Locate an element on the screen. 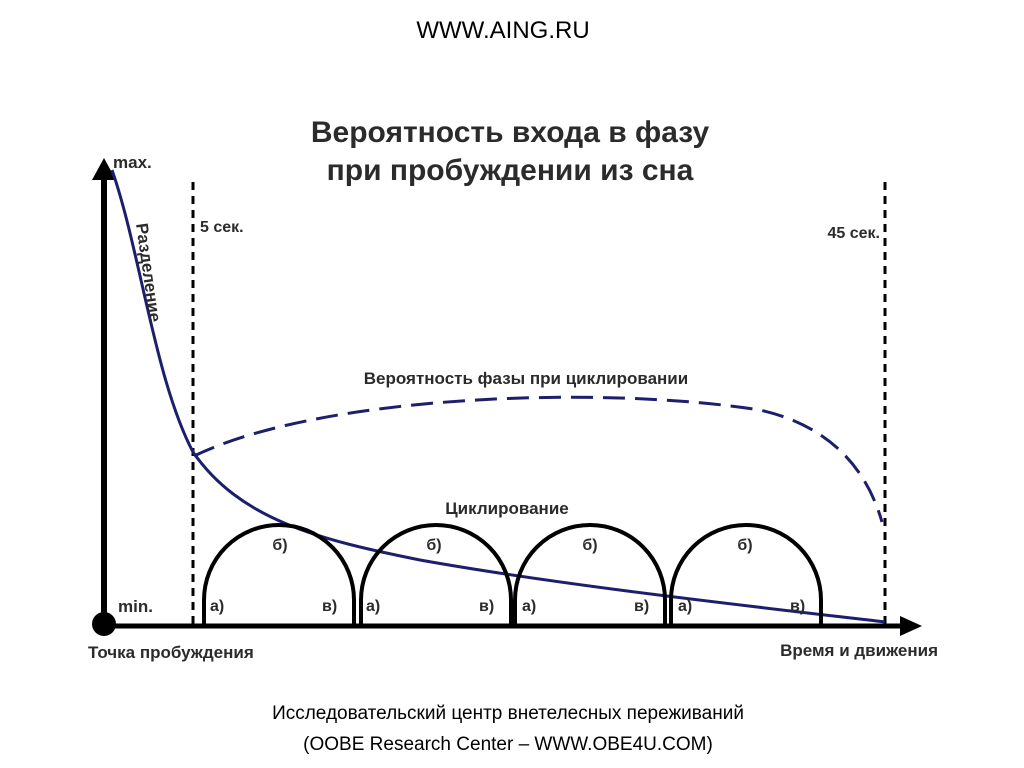 This screenshot has width=1024, height=768. cycle4-v-label: в) is located at coordinates (797, 606).